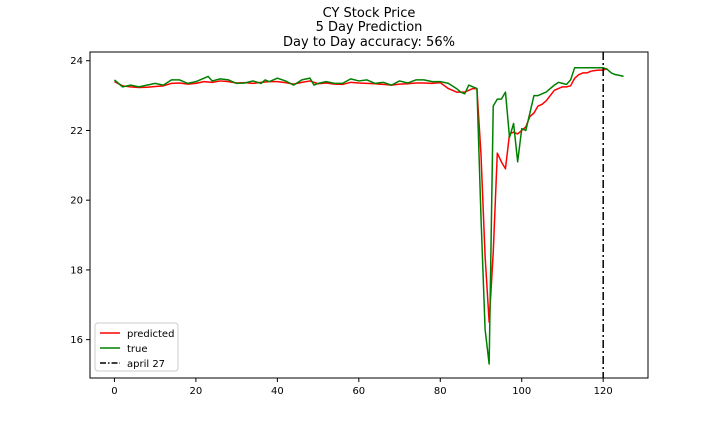 This screenshot has width=720, height=432. What do you see at coordinates (369, 27) in the screenshot?
I see `chart-subtitle: 5 Day Prediction` at bounding box center [369, 27].